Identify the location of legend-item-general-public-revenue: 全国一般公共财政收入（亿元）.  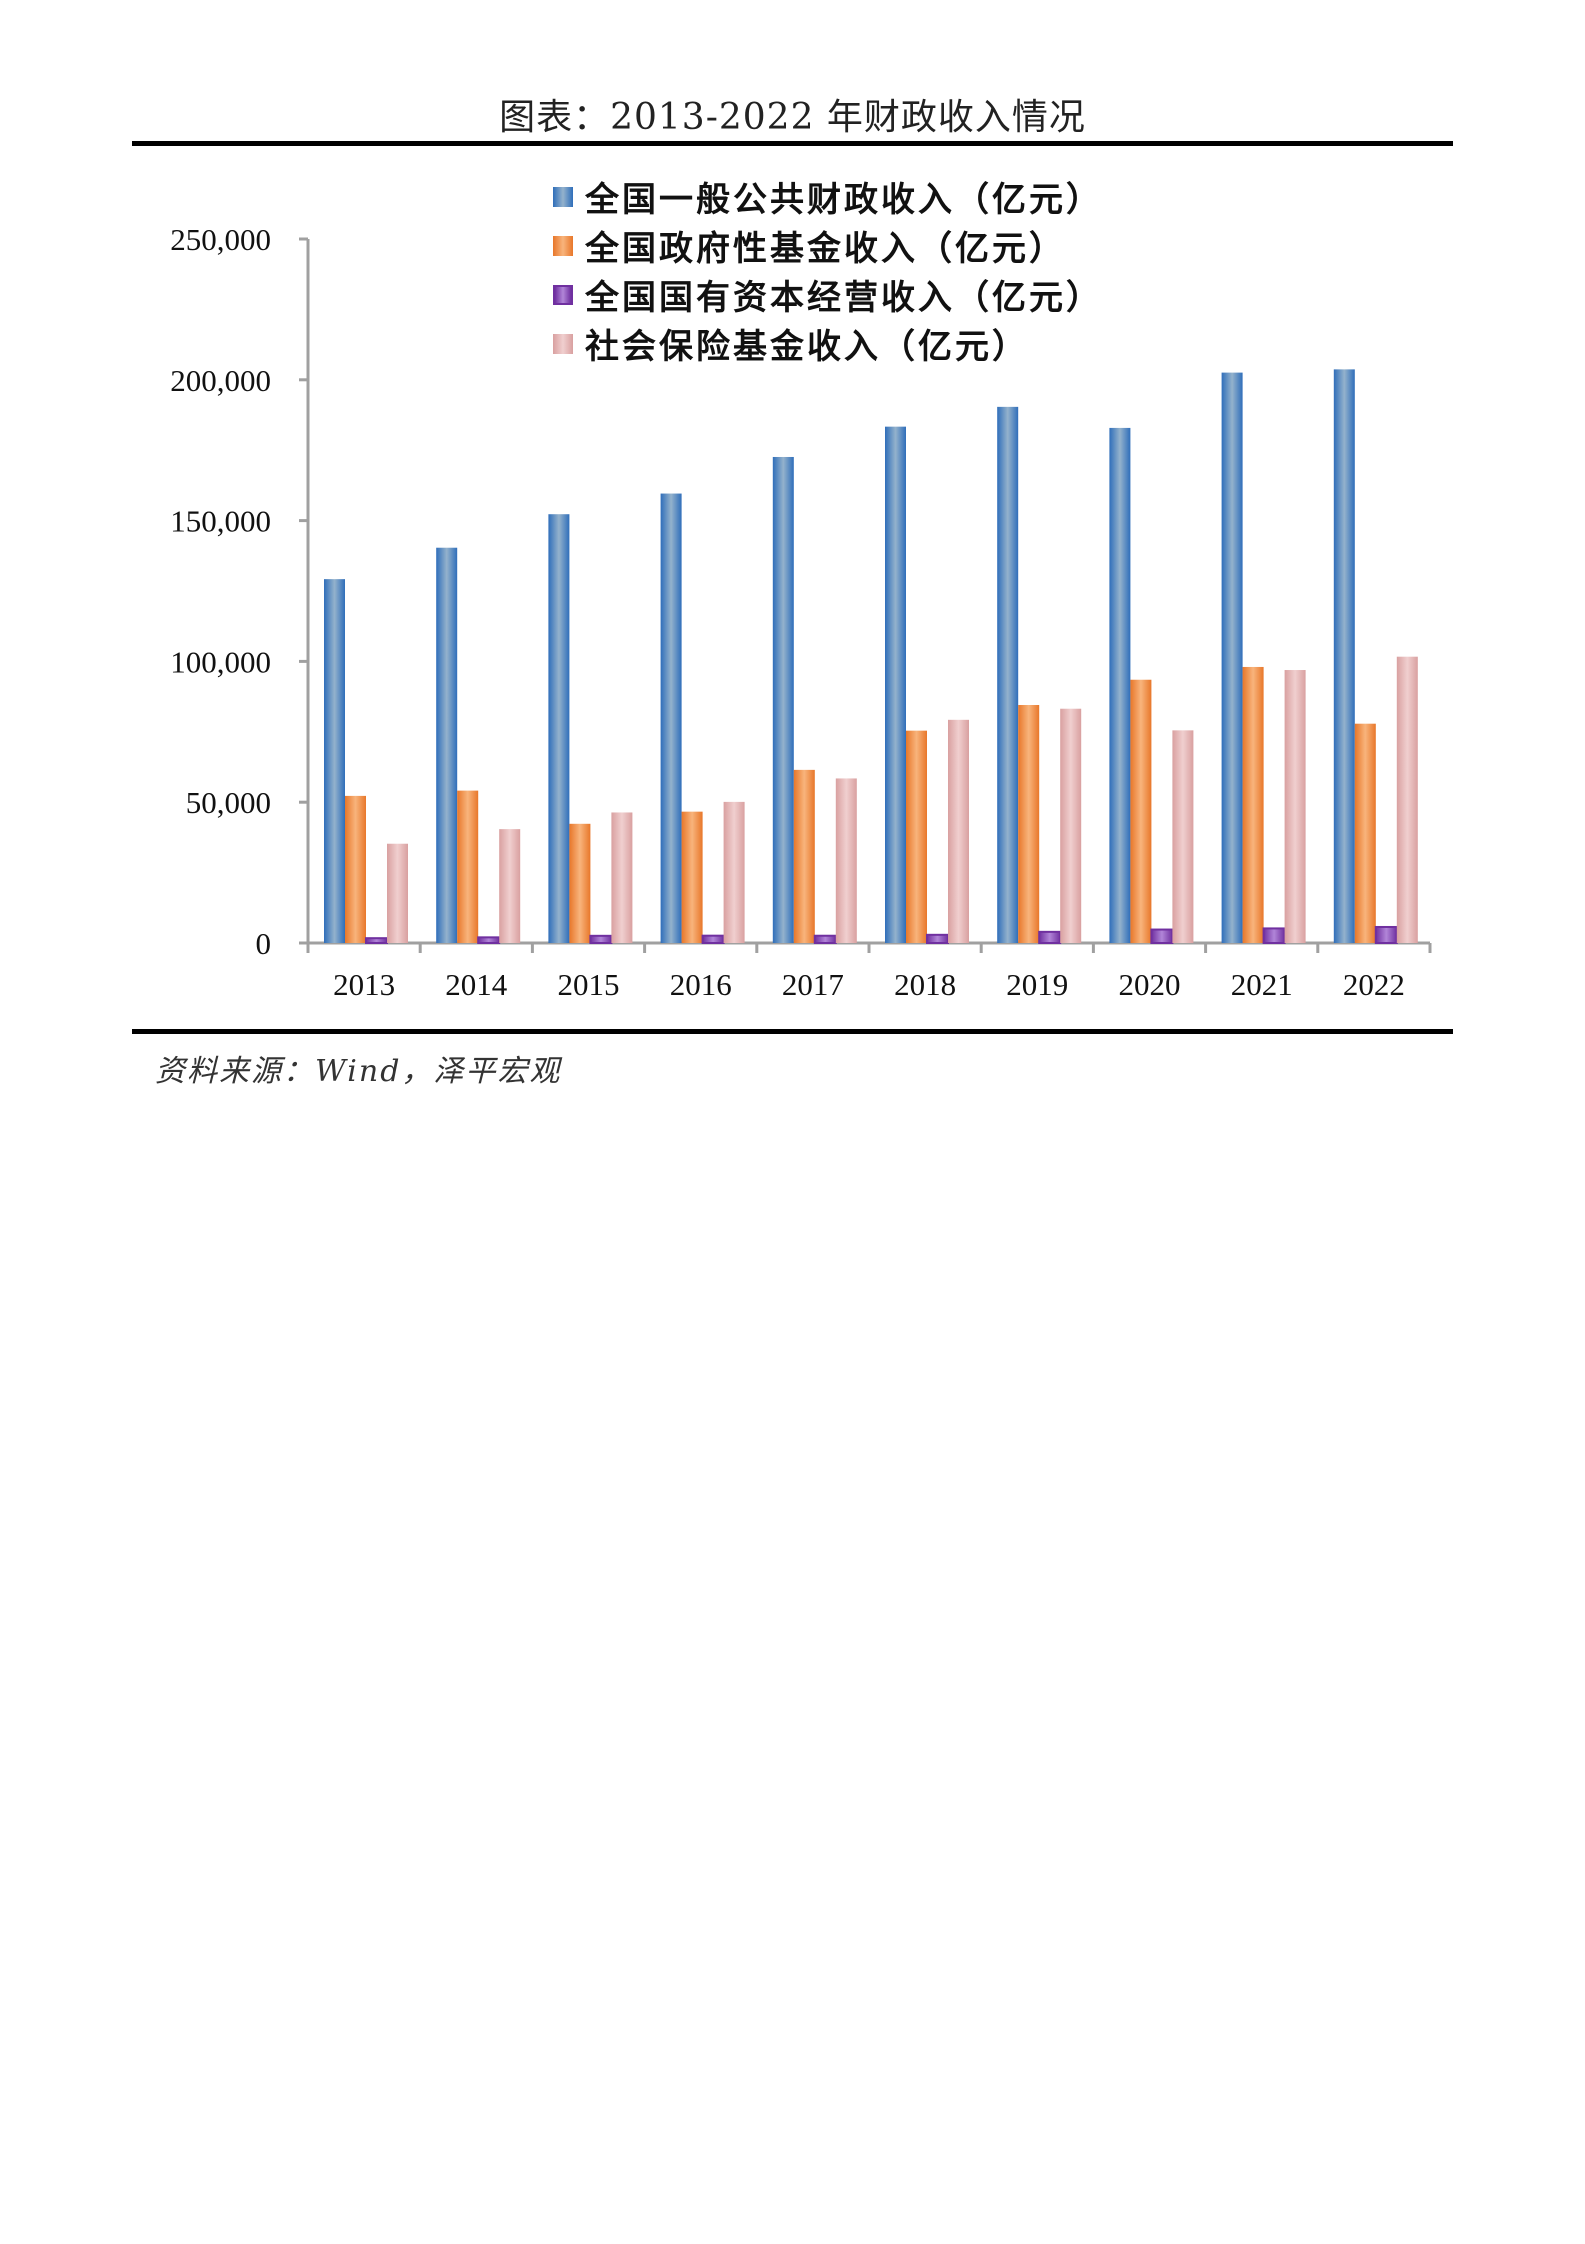
(828, 196).